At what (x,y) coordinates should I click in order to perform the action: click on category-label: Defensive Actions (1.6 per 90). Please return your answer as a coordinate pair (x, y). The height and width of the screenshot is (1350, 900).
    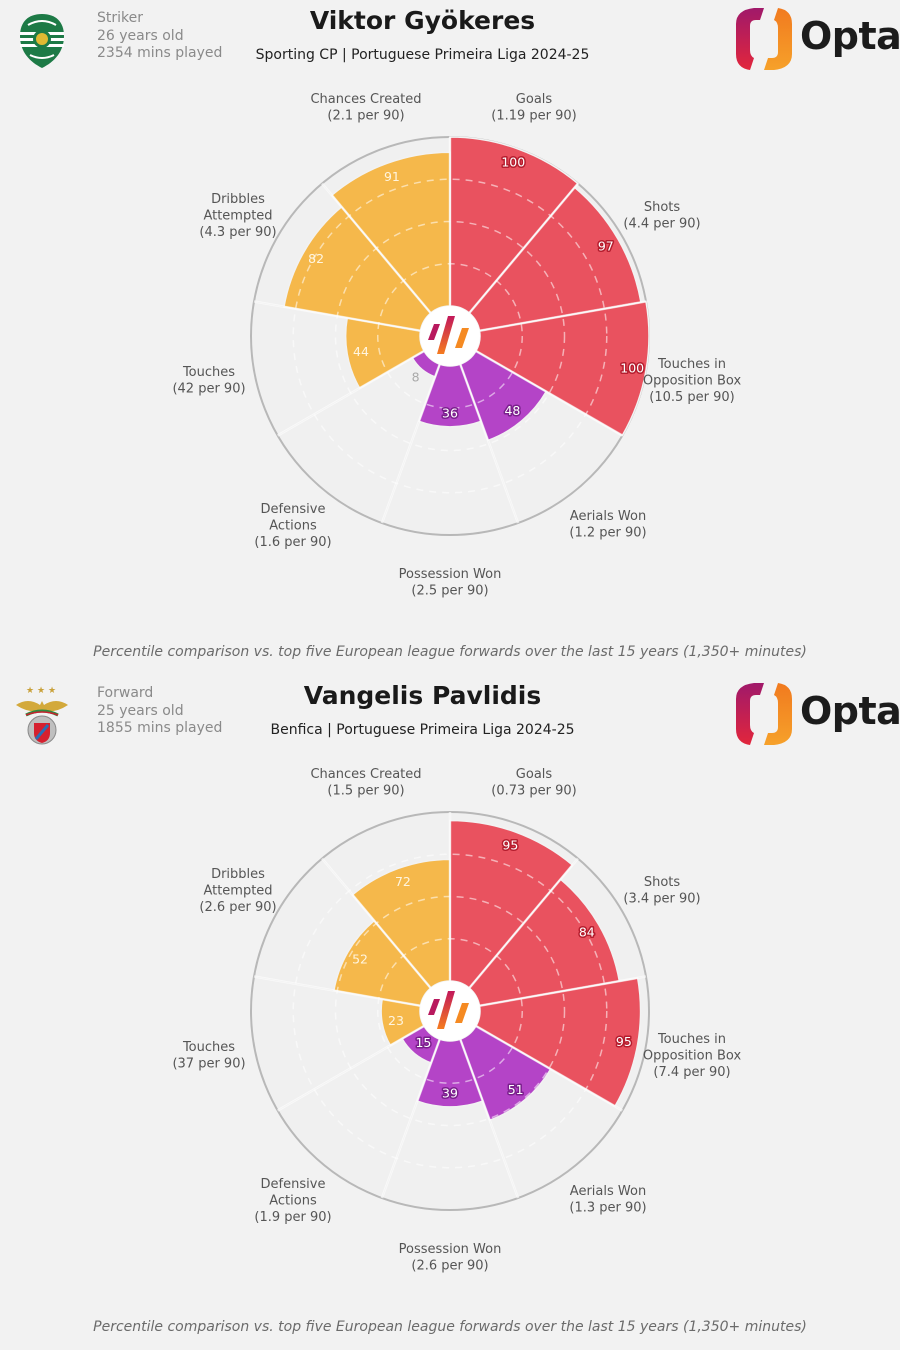
    Looking at the image, I should click on (292, 526).